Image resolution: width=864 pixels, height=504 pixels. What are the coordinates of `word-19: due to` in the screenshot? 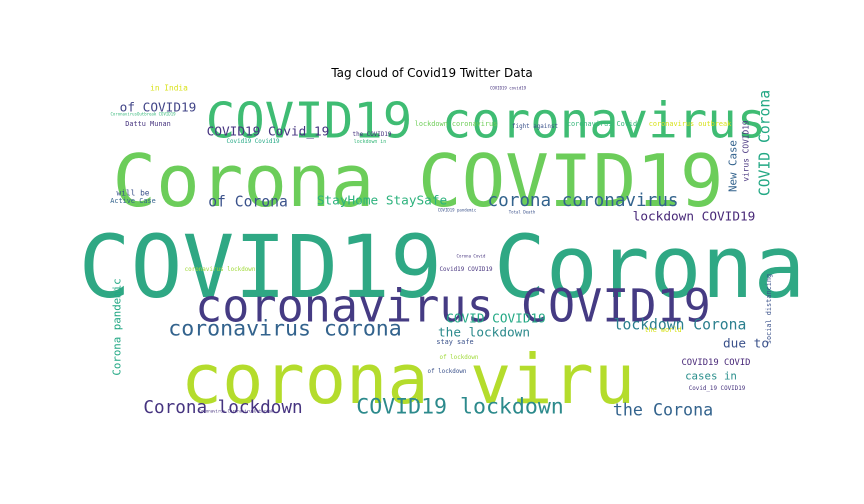 It's located at (746, 344).